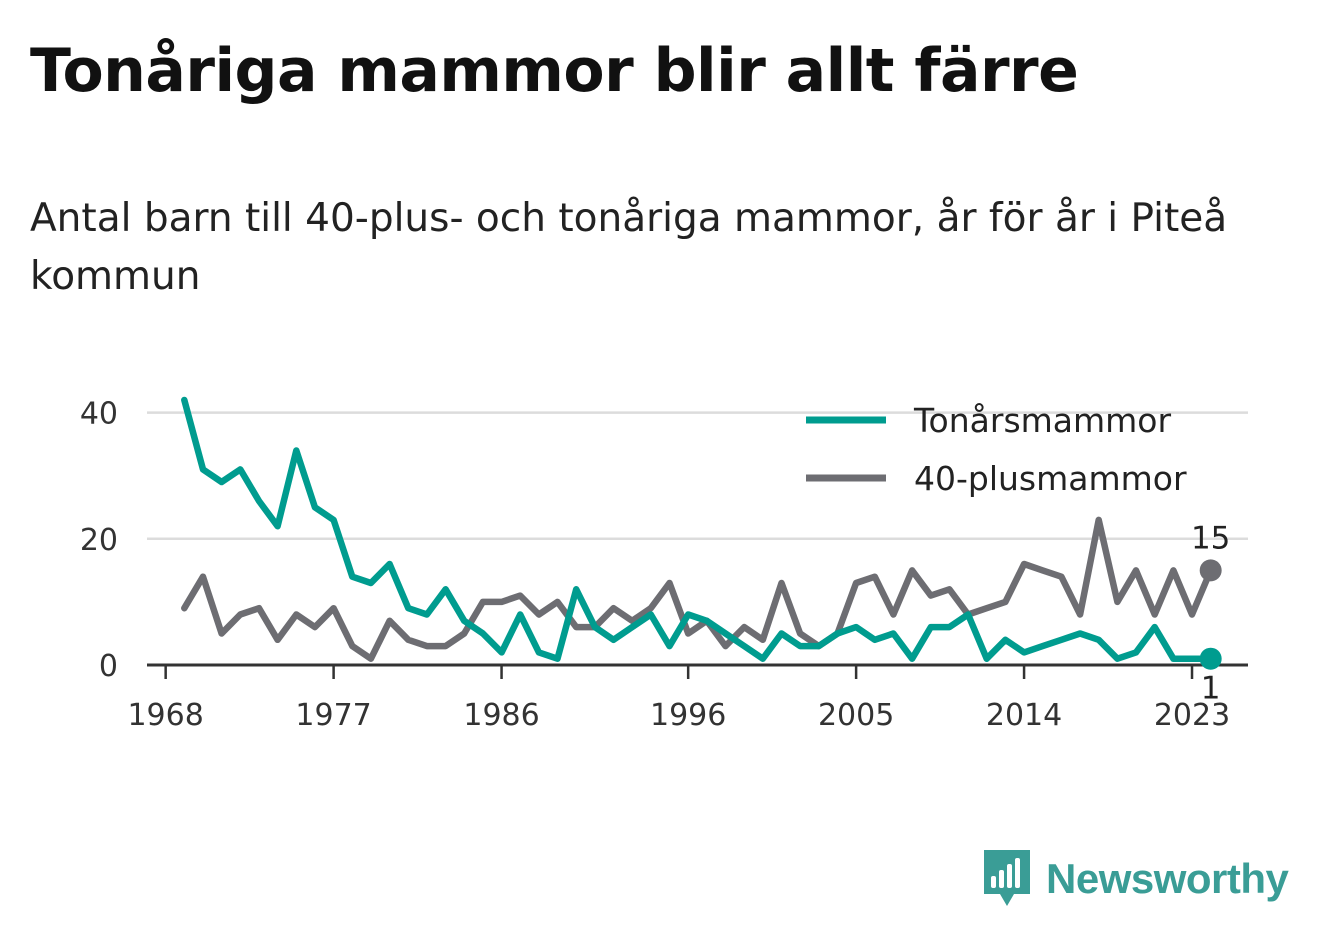 The height and width of the screenshot is (939, 1322). I want to click on x-tick-label: 2023, so click(1192, 715).